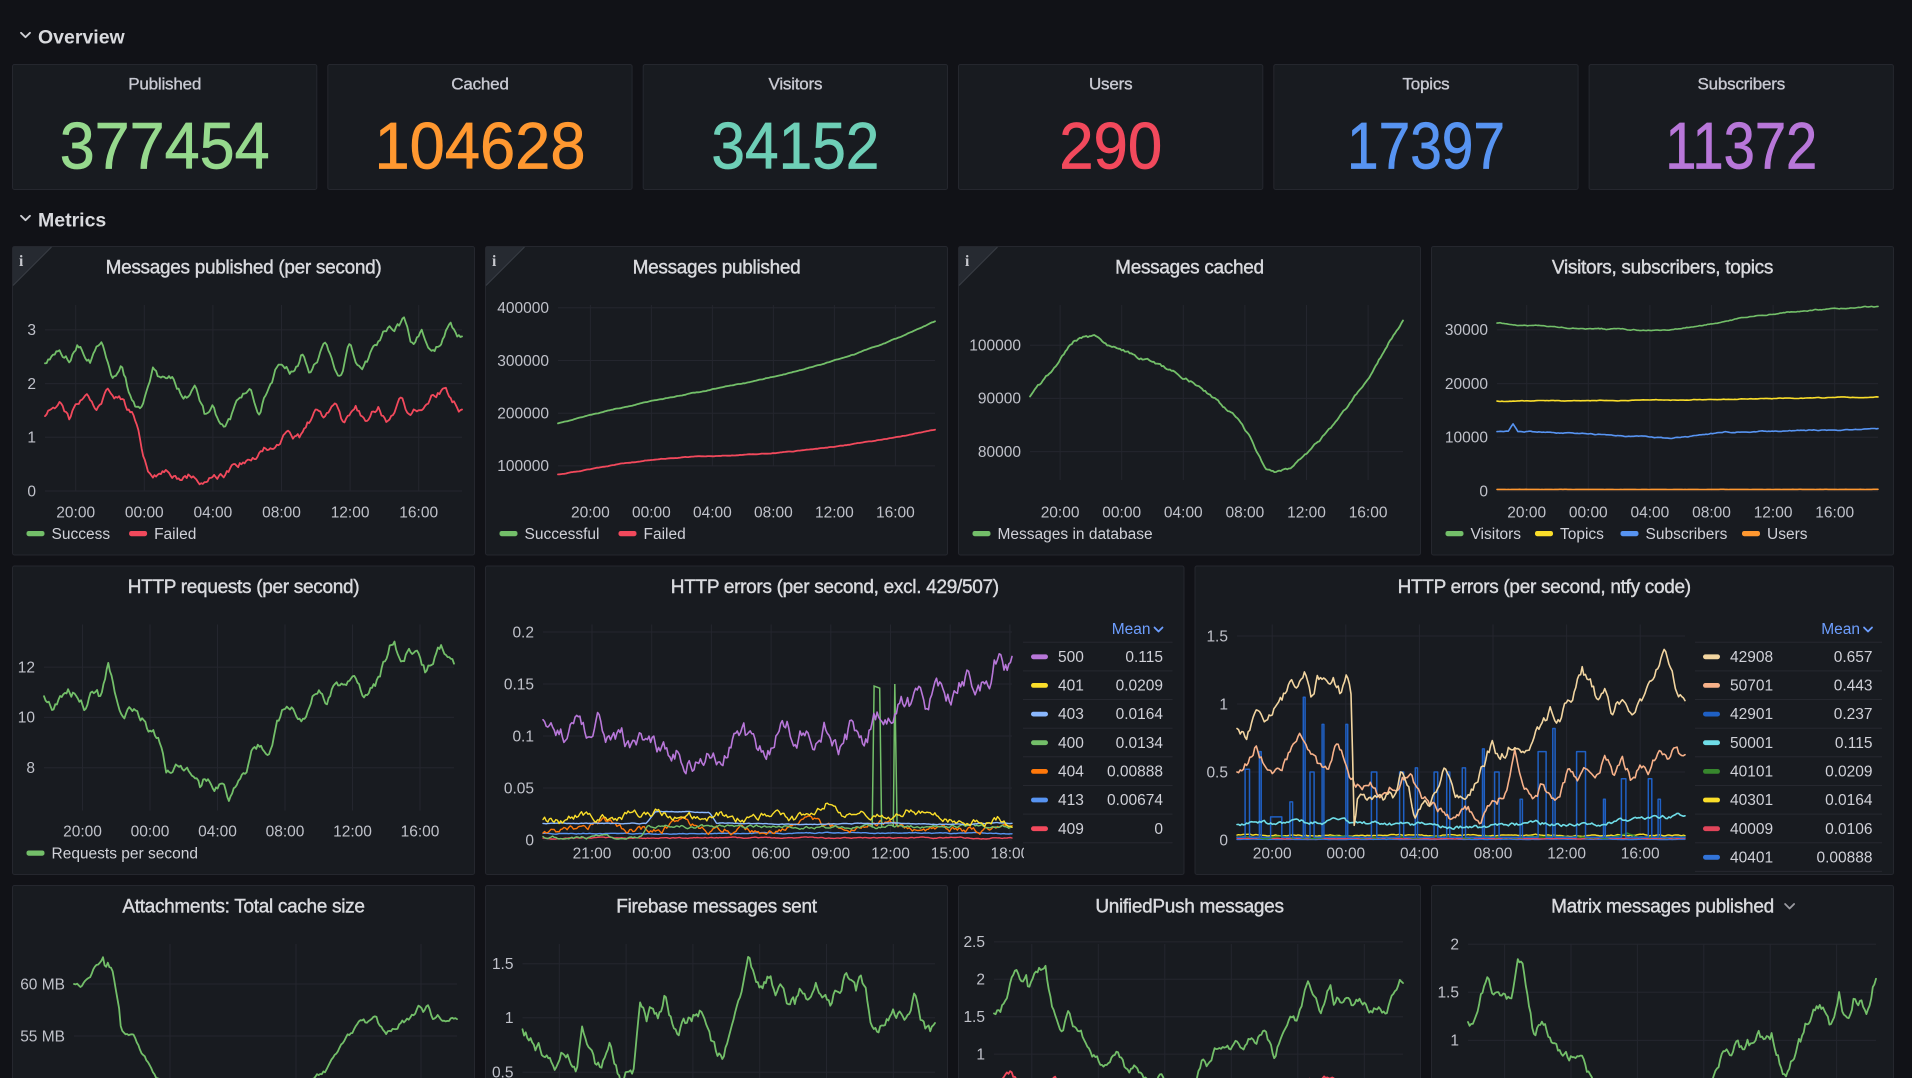 The image size is (1912, 1078). I want to click on svg-text: 377454, so click(165, 146).